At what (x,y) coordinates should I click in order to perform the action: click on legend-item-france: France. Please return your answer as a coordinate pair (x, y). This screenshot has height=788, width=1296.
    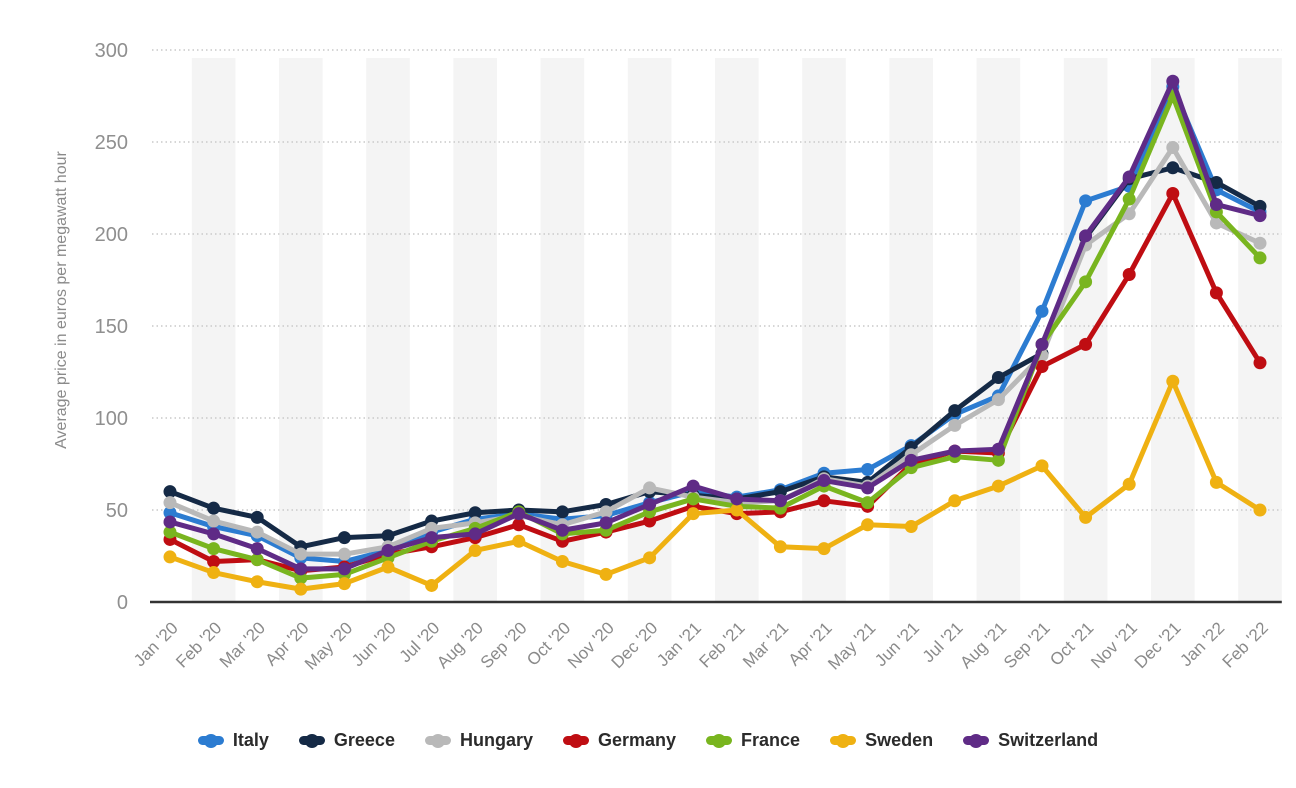
    Looking at the image, I should click on (753, 740).